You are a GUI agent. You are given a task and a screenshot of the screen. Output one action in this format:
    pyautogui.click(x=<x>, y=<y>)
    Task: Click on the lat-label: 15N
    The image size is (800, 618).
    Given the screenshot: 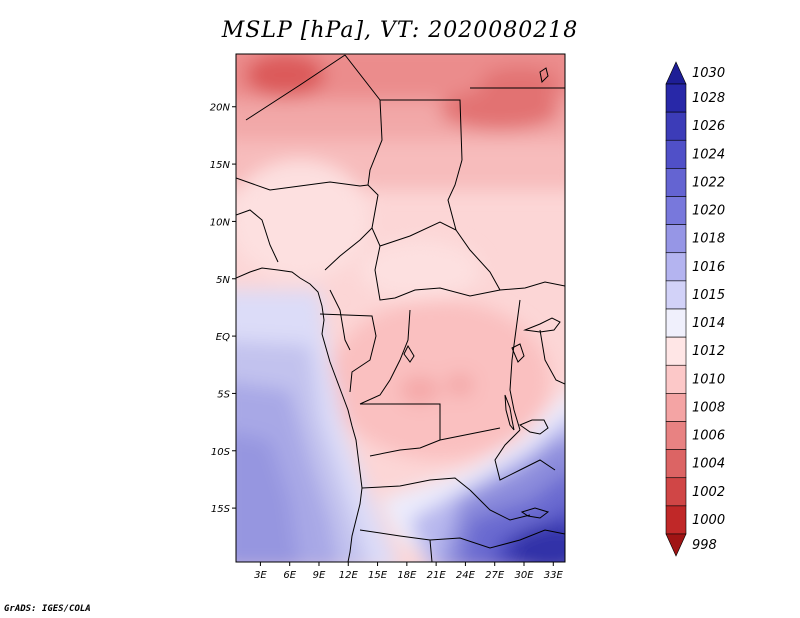 What is the action you would take?
    pyautogui.click(x=220, y=165)
    